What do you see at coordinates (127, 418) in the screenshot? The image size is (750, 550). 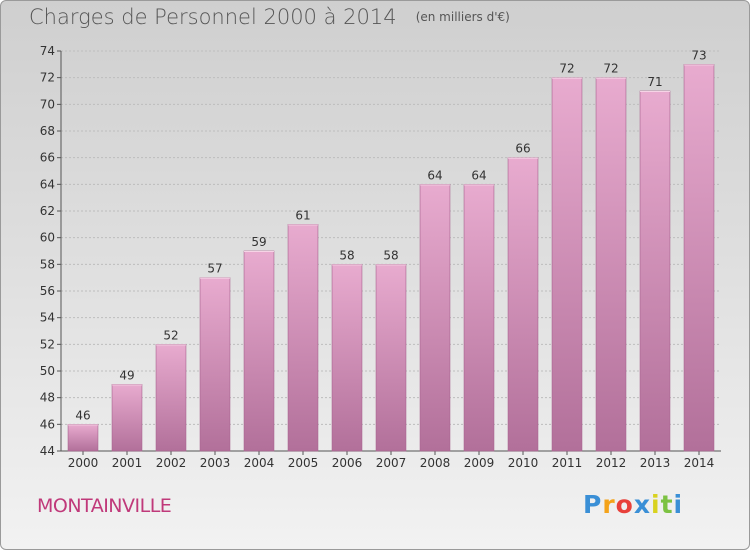 I see `bar-2001` at bounding box center [127, 418].